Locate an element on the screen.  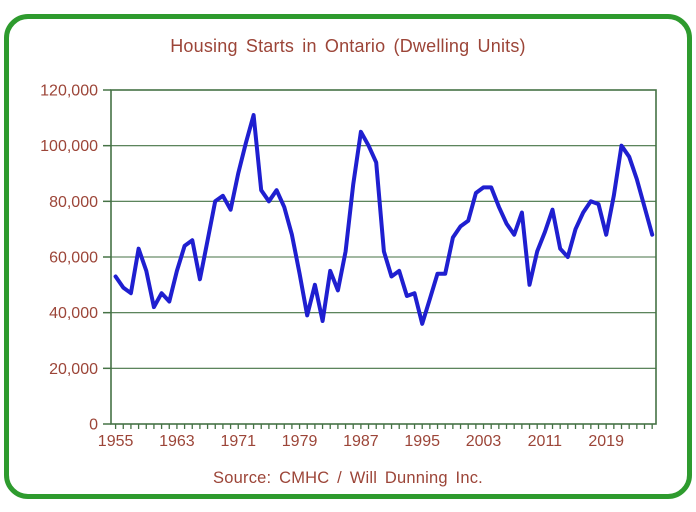
x-axis-tick-label: 1955 is located at coordinates (116, 441).